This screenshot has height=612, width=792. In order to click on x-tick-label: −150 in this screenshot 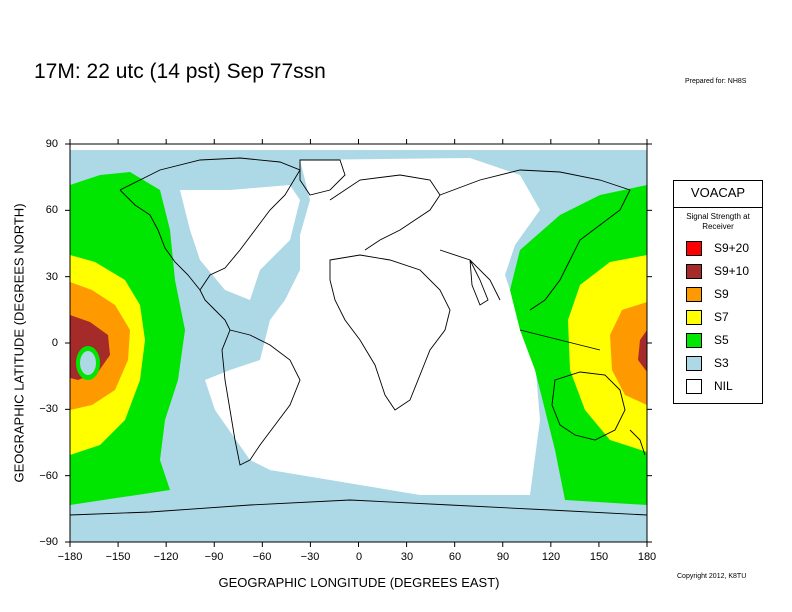, I will do `click(118, 557)`.